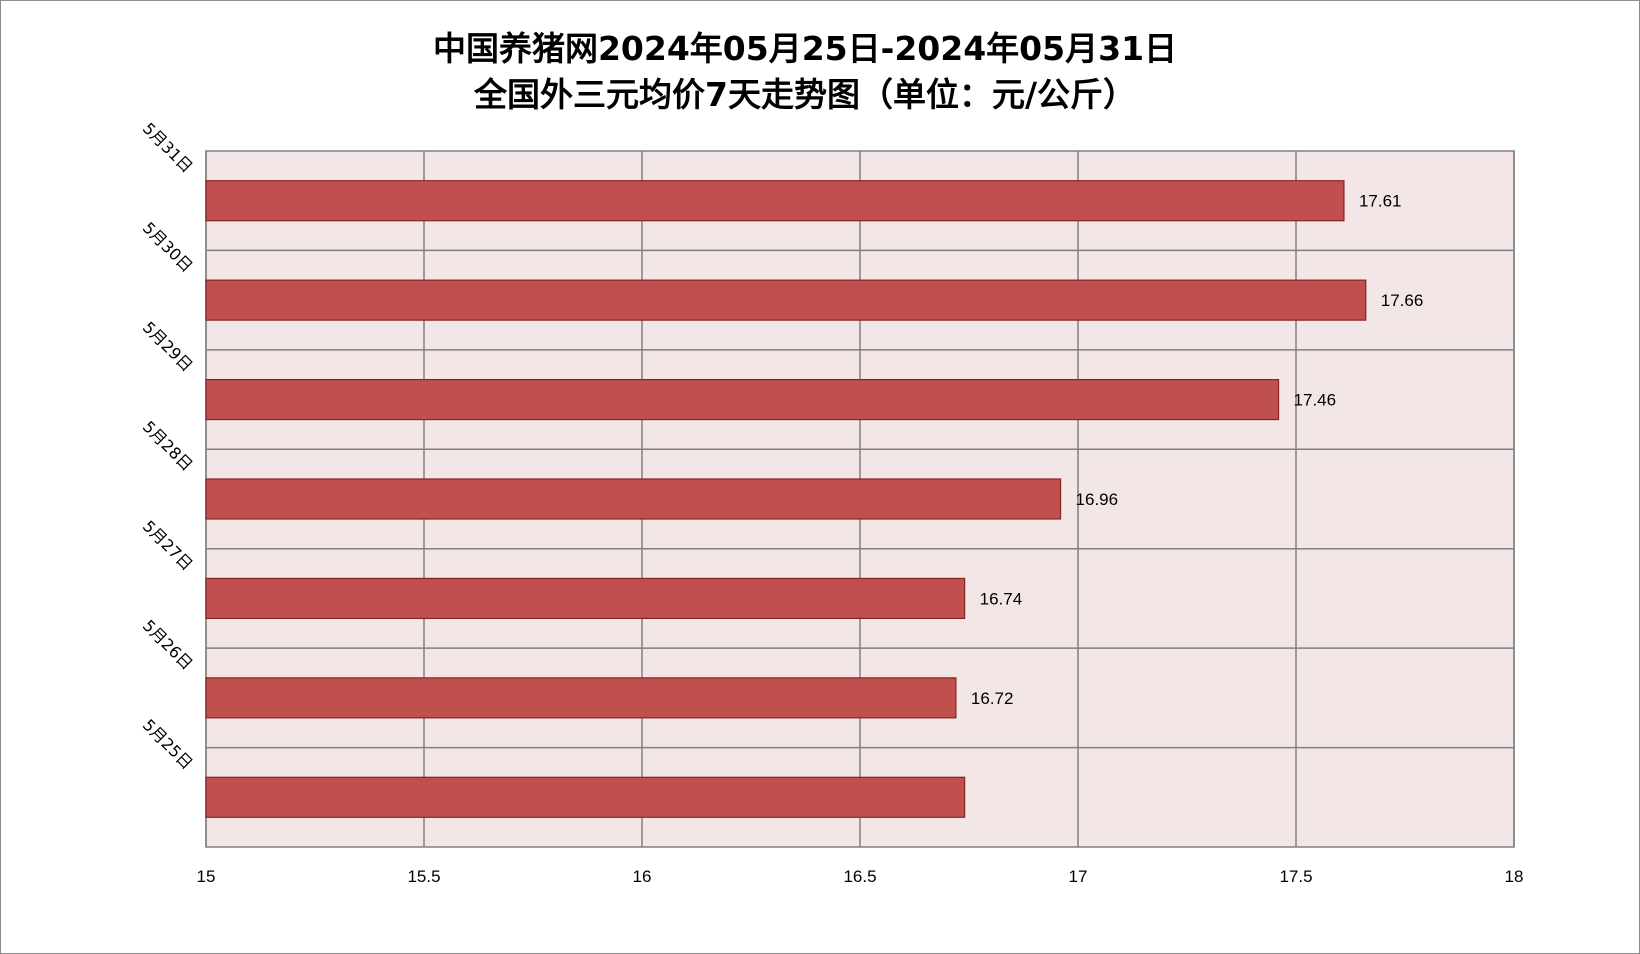 This screenshot has height=954, width=1640. What do you see at coordinates (1514, 876) in the screenshot?
I see `x-tick-label: 18` at bounding box center [1514, 876].